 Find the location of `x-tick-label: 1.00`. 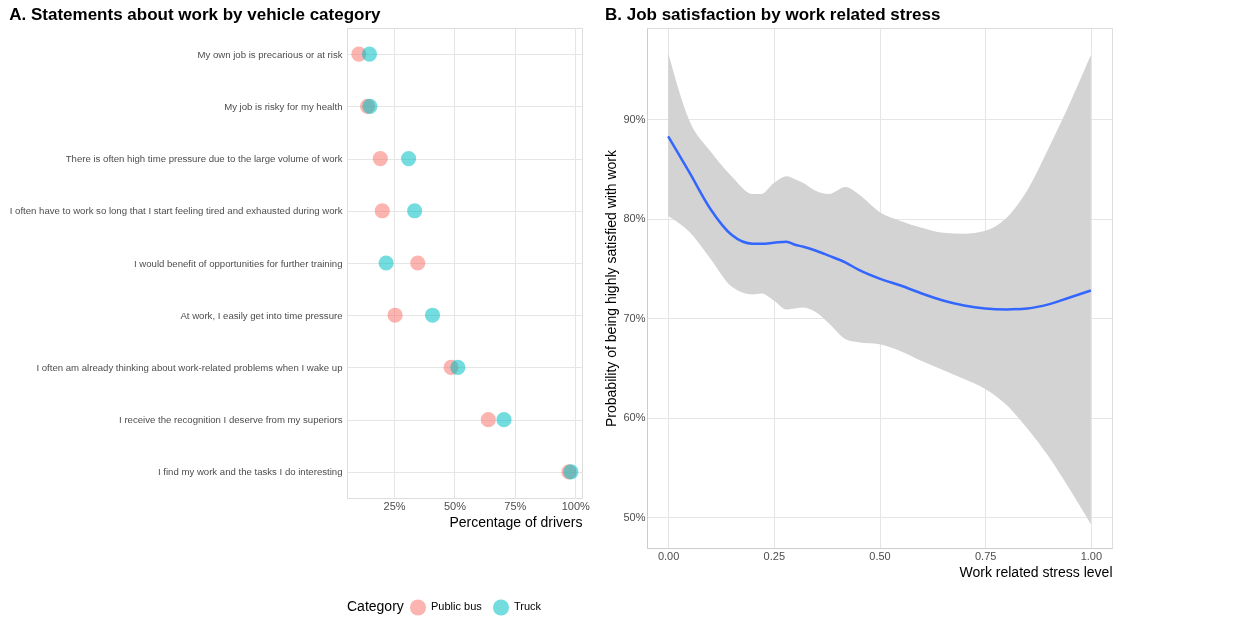

x-tick-label: 1.00 is located at coordinates (1091, 555).